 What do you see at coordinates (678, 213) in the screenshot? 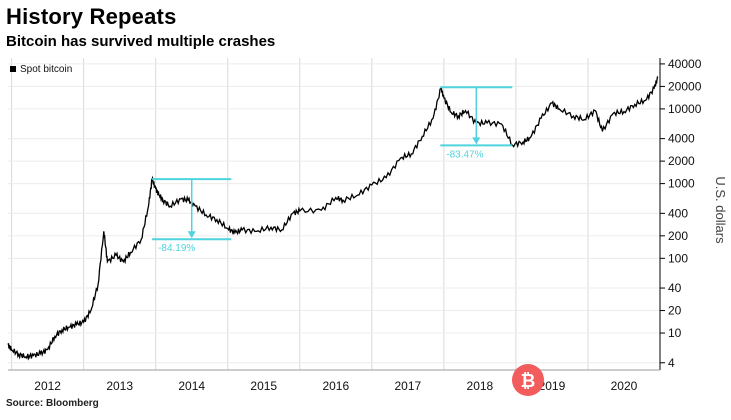
I see `y-tick-label: 400` at bounding box center [678, 213].